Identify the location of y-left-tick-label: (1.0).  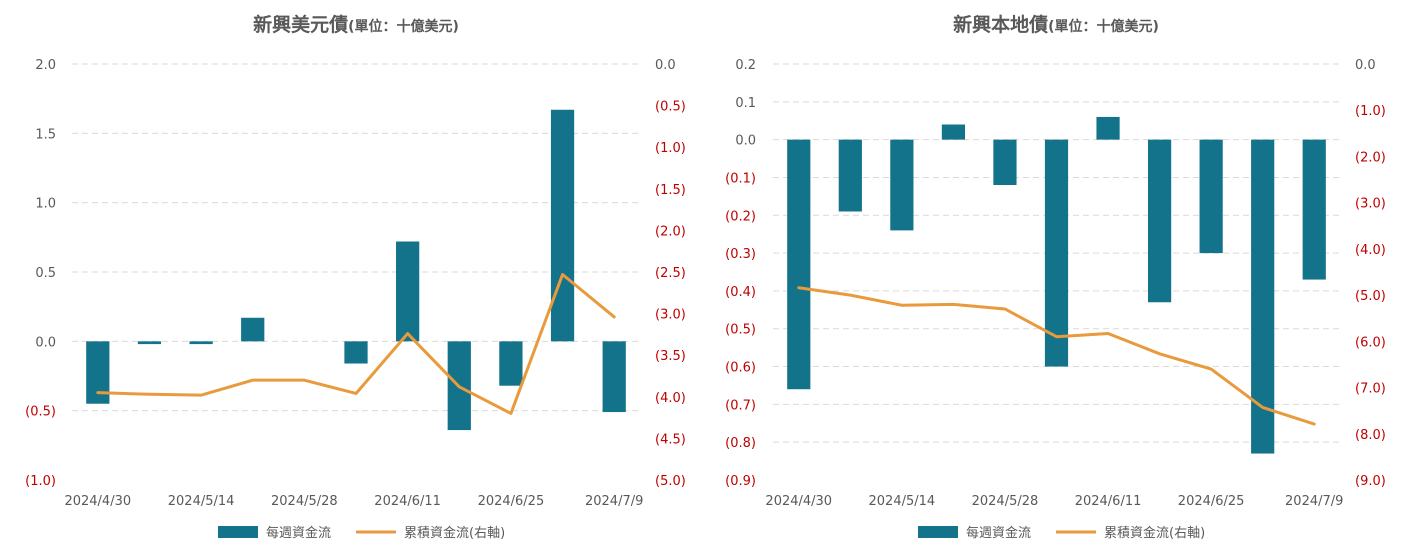
(40, 481).